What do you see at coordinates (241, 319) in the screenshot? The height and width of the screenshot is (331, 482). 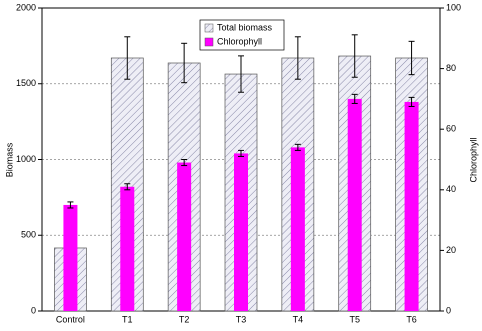 I see `x-tick-label: T3` at bounding box center [241, 319].